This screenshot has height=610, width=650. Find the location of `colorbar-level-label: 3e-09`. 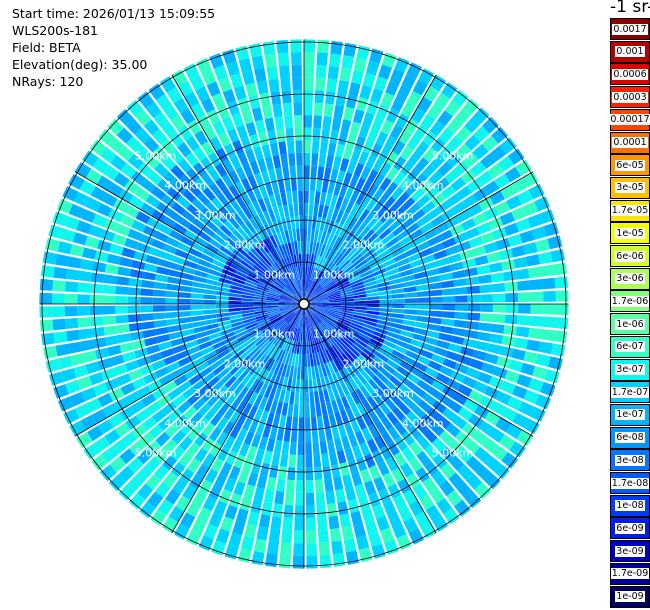

colorbar-level-label: 3e-09 is located at coordinates (630, 551).